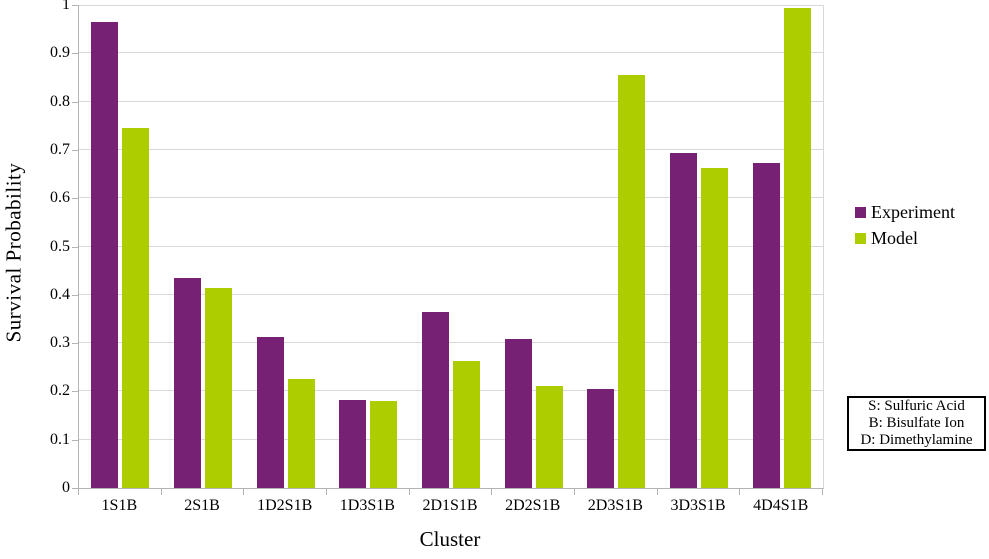 This screenshot has width=989, height=559. I want to click on x-tick-label-2D1S1B: 2D1S1B, so click(450, 505).